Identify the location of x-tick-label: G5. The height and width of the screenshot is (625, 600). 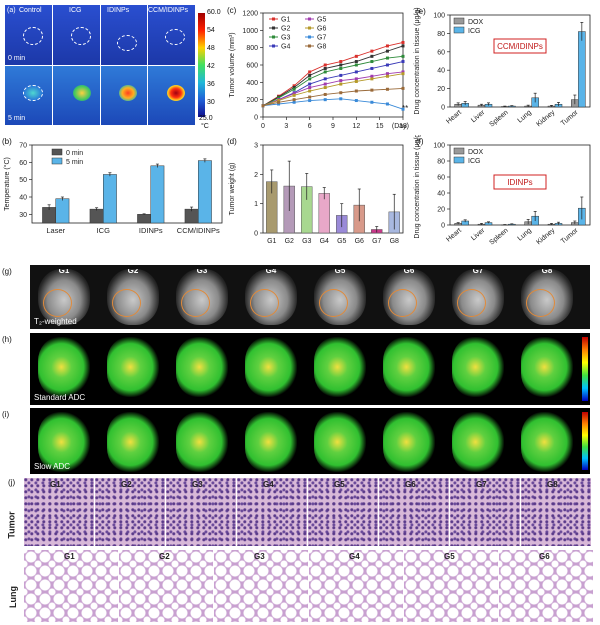
(341, 241).